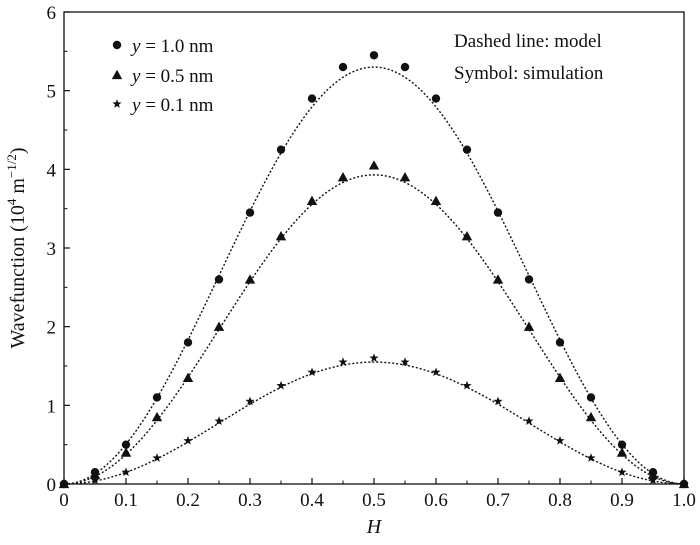 The width and height of the screenshot is (700, 545). What do you see at coordinates (529, 73) in the screenshot?
I see `annotation-simulation: Symbol: simulation` at bounding box center [529, 73].